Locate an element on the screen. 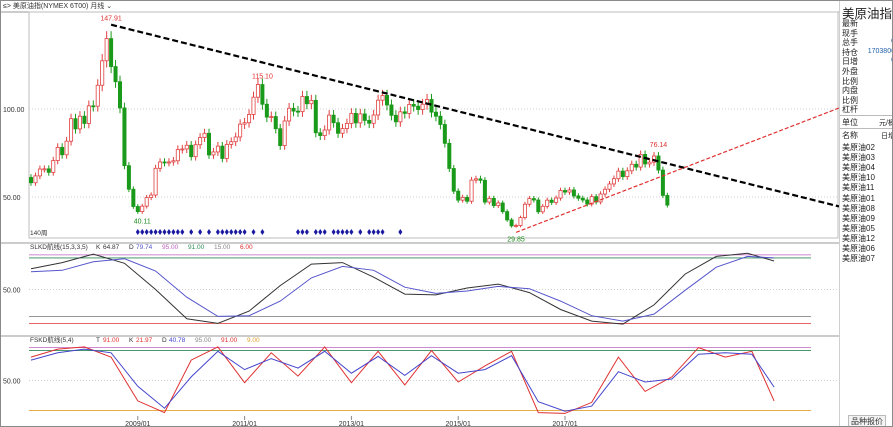  sidebar-field-value: 0 is located at coordinates (891, 60).